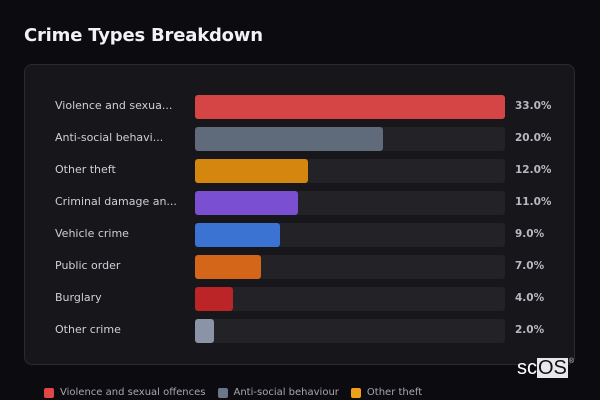 Image resolution: width=600 pixels, height=400 pixels. Describe the element at coordinates (533, 106) in the screenshot. I see `bar-value: 33.0%` at that location.